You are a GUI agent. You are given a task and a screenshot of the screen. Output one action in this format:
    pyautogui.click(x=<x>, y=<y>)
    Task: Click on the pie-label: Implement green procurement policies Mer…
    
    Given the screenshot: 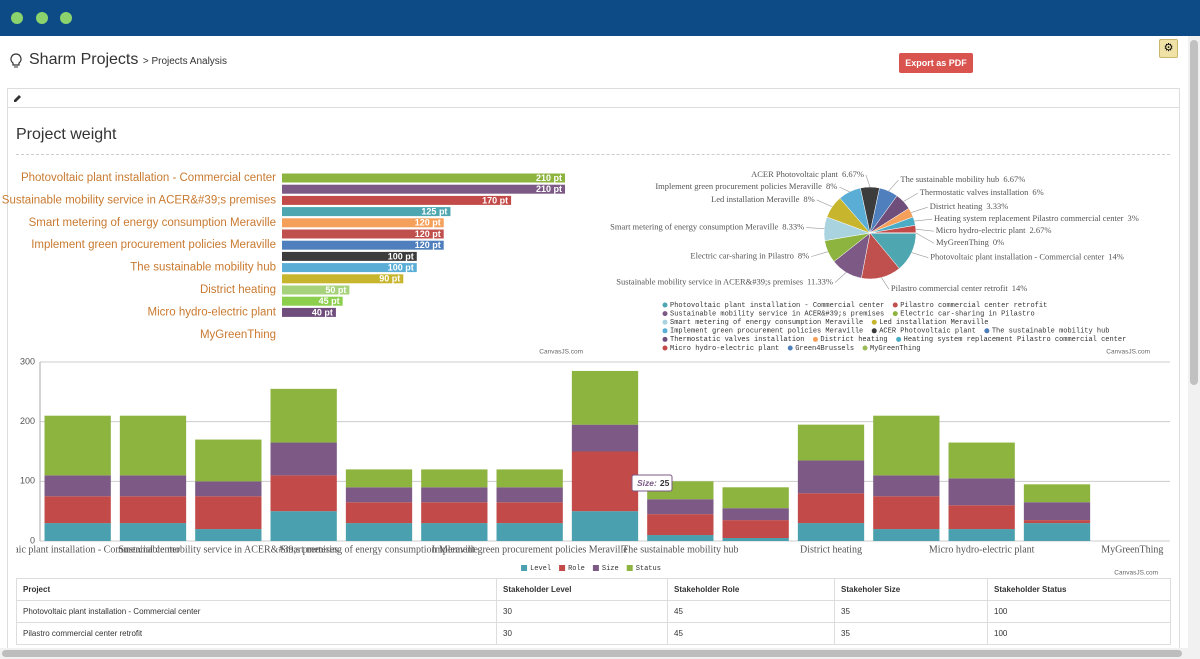 What is the action you would take?
    pyautogui.click(x=738, y=186)
    